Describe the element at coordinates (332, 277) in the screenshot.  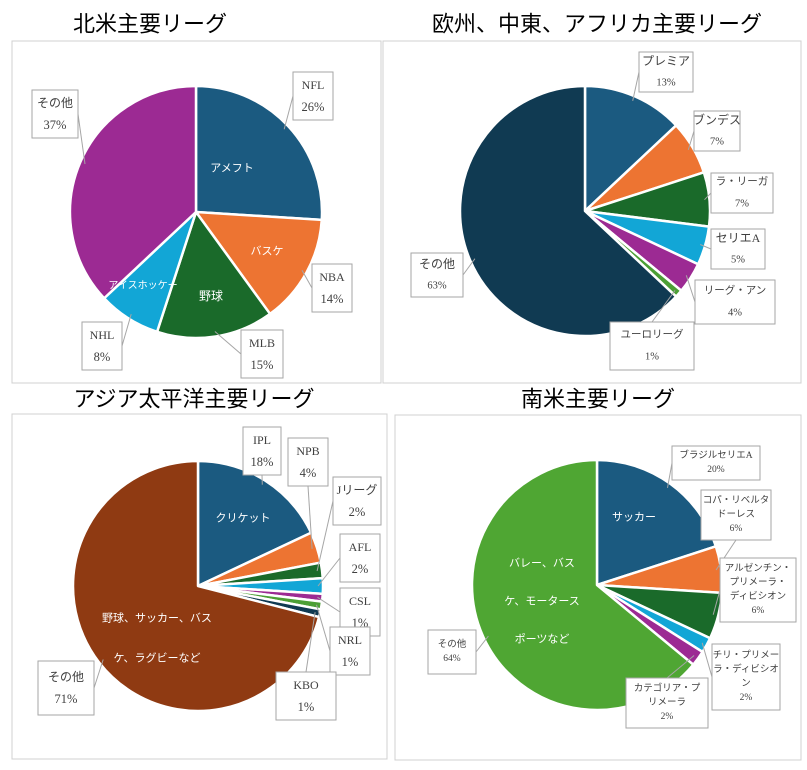
I see `callout-category: NBA` at that location.